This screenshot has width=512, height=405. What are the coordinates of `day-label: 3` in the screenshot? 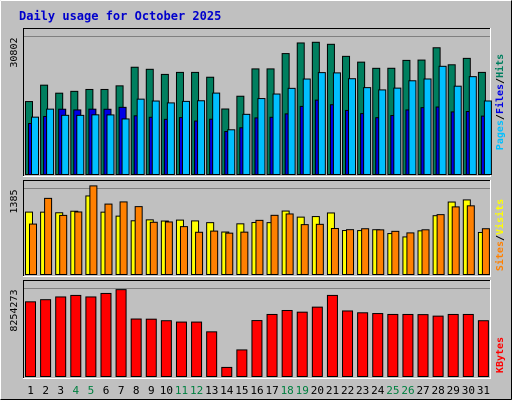 It's located at (60, 390).